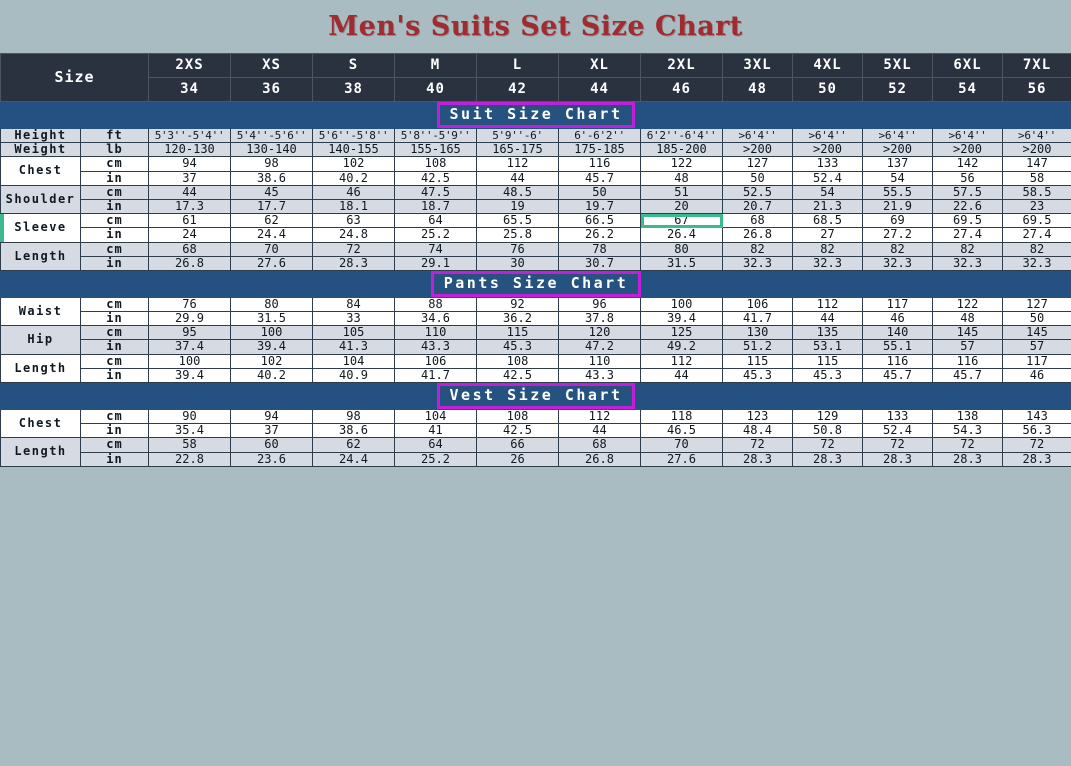  I want to click on value-cell: 25.8, so click(517, 235).